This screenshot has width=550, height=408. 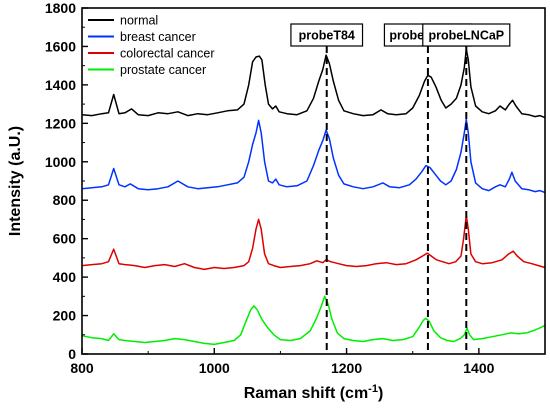 I want to click on y-tick-label-7: 1400, so click(x=60, y=85).